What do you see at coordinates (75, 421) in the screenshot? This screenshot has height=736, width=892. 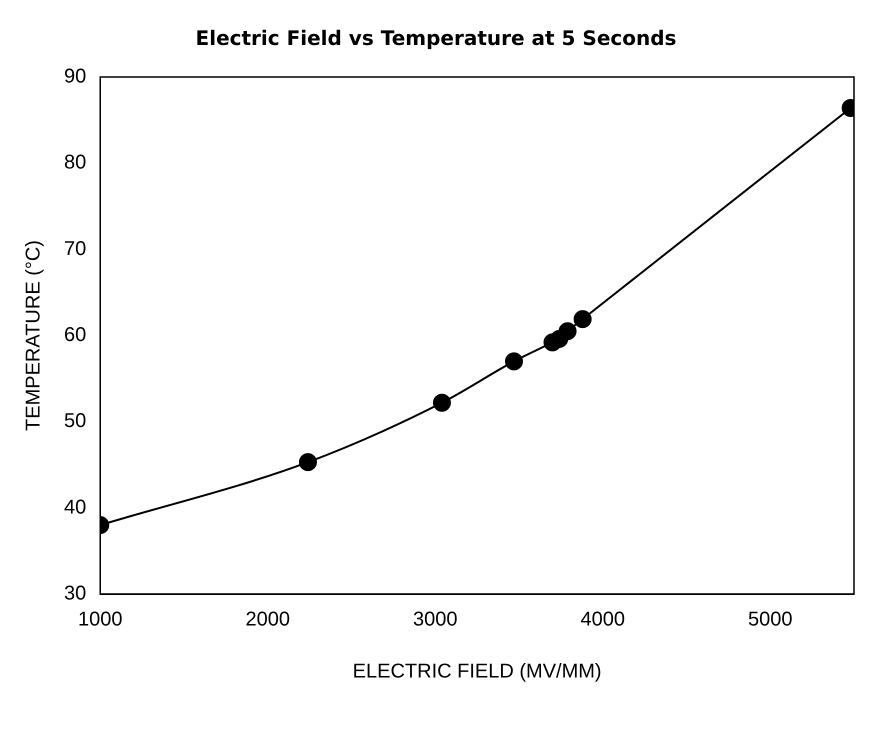 I see `y-tick-label: 50` at bounding box center [75, 421].